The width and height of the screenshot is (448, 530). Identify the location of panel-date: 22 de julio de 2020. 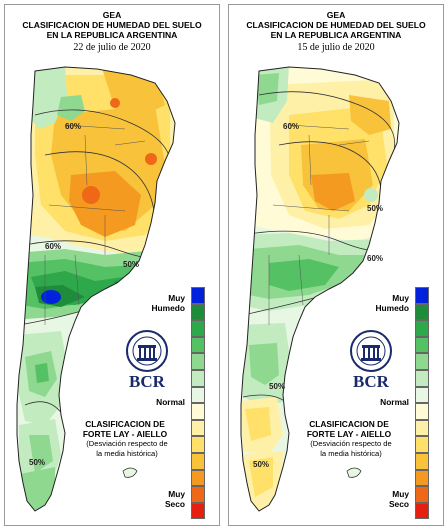
(112, 47).